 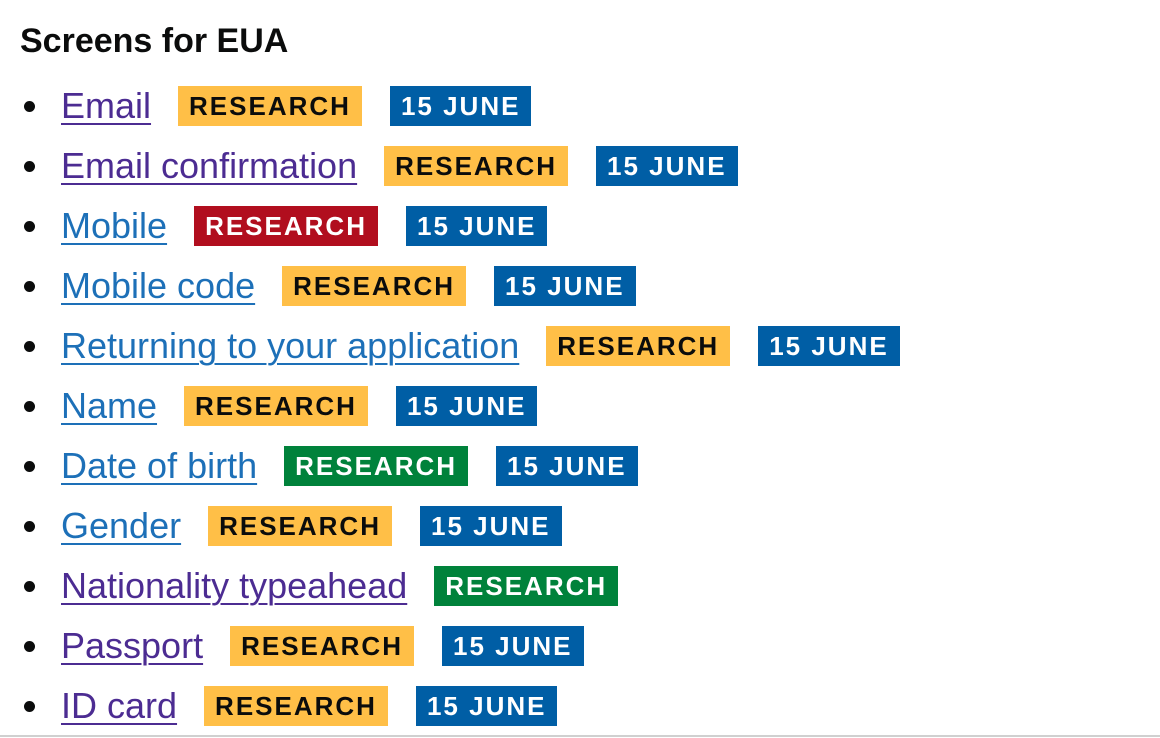 What do you see at coordinates (114, 225) in the screenshot?
I see `screen-link-mobile: Mobile` at bounding box center [114, 225].